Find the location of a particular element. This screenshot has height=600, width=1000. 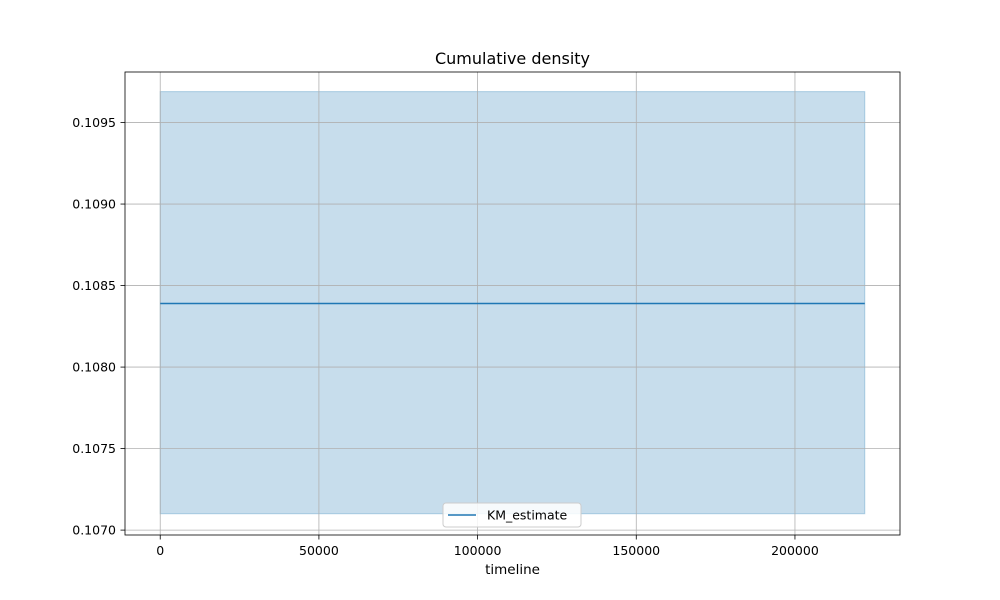

y-tick-label: 0.1095 is located at coordinates (94, 122).